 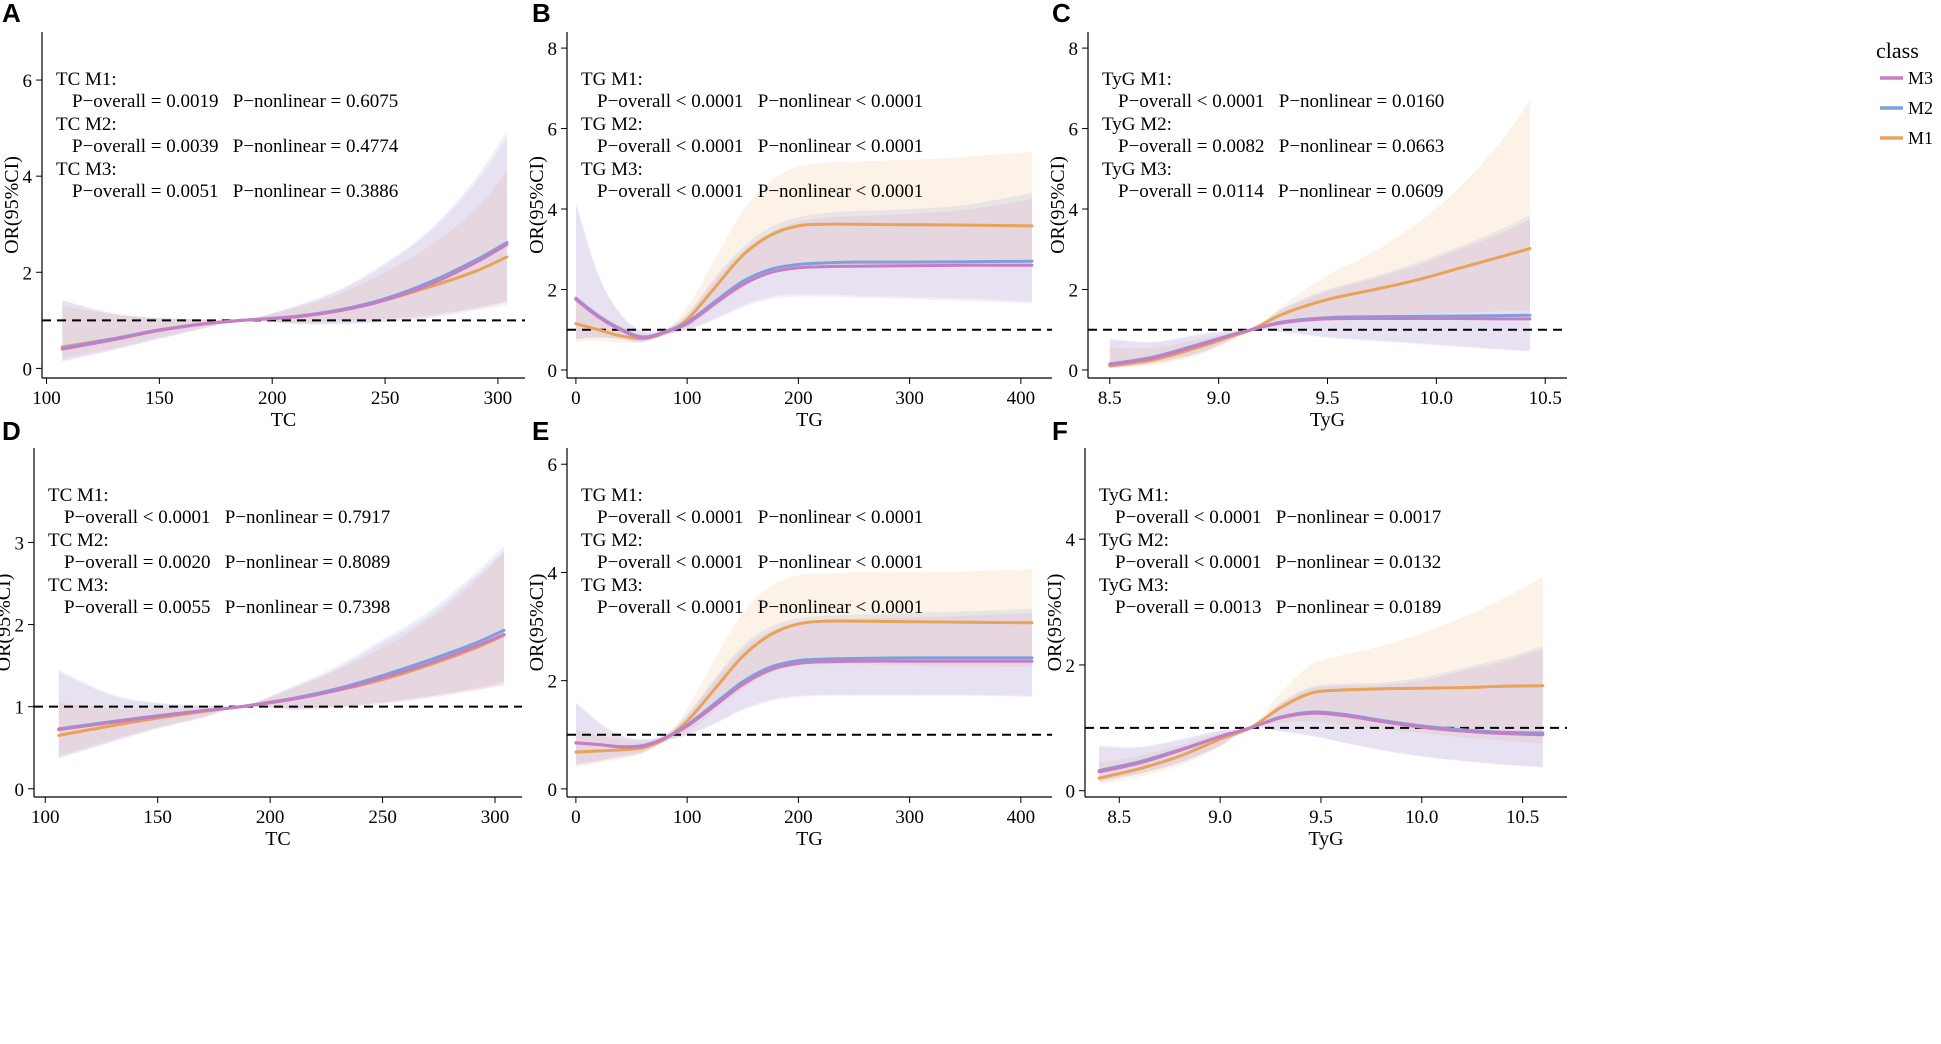 What do you see at coordinates (78, 495) in the screenshot?
I see `stat-model-label: TC M1:` at bounding box center [78, 495].